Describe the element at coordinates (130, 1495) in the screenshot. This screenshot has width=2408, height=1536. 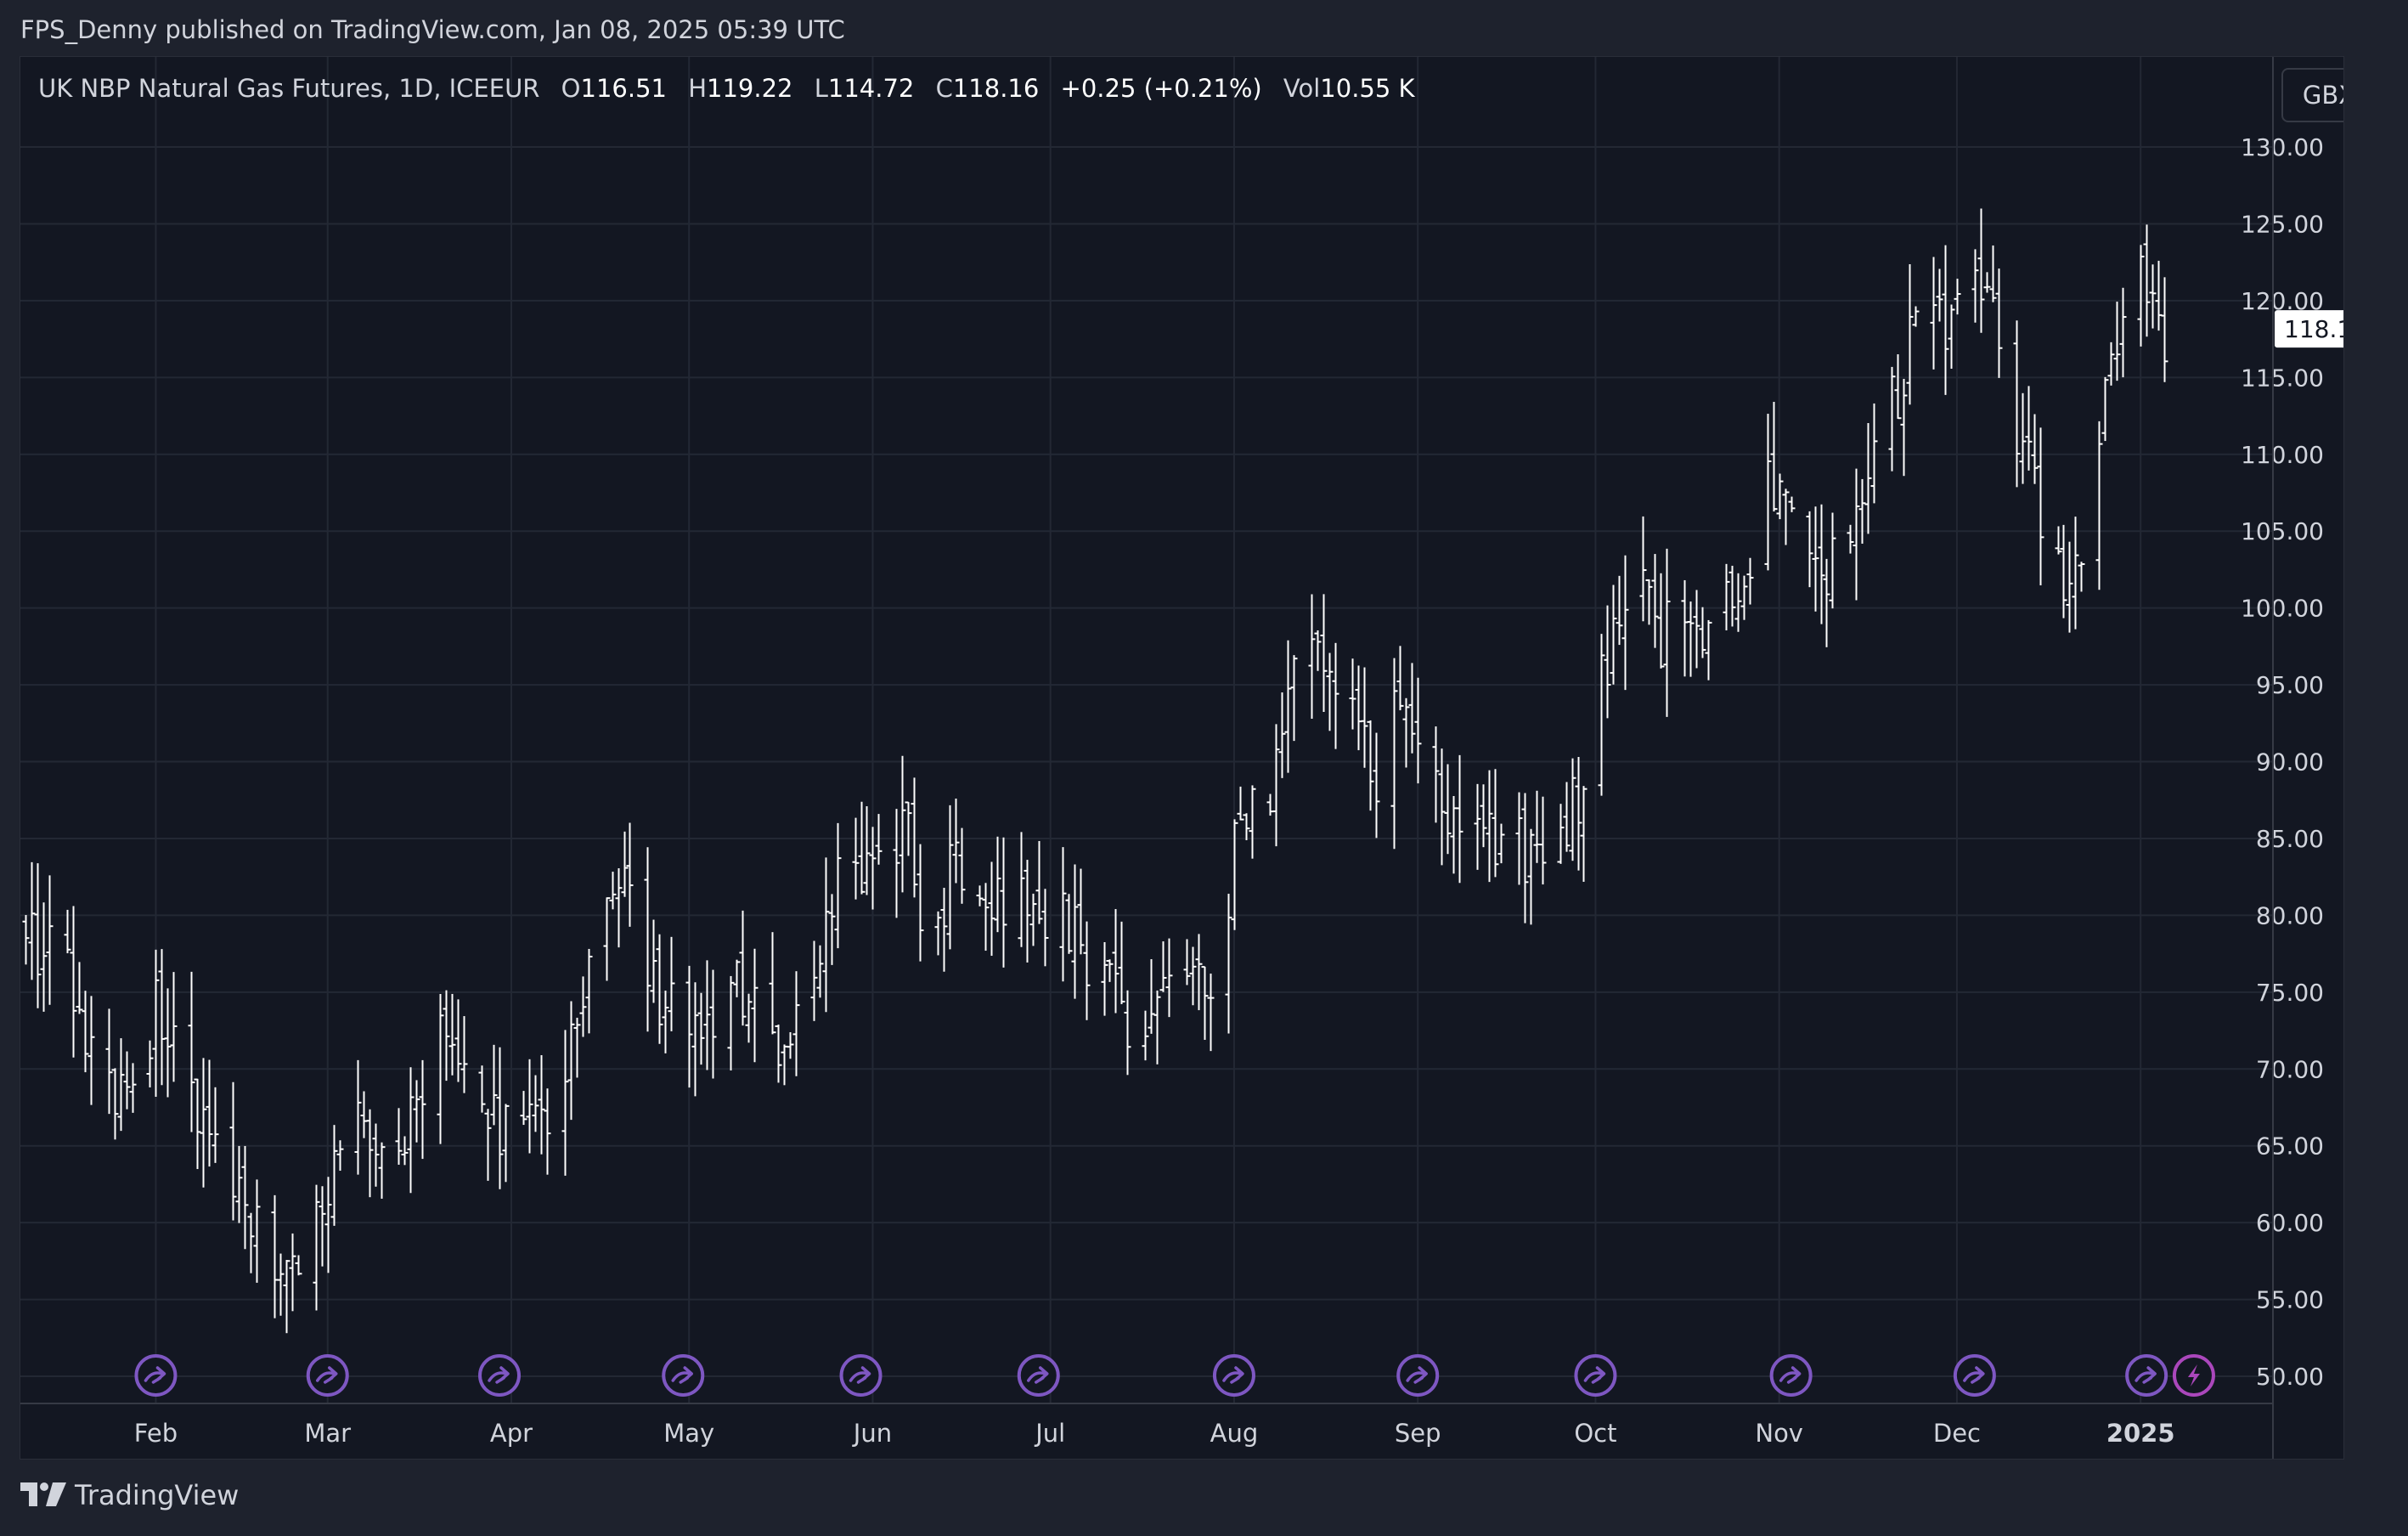
I see `tradingview-brand: TradingView` at that location.